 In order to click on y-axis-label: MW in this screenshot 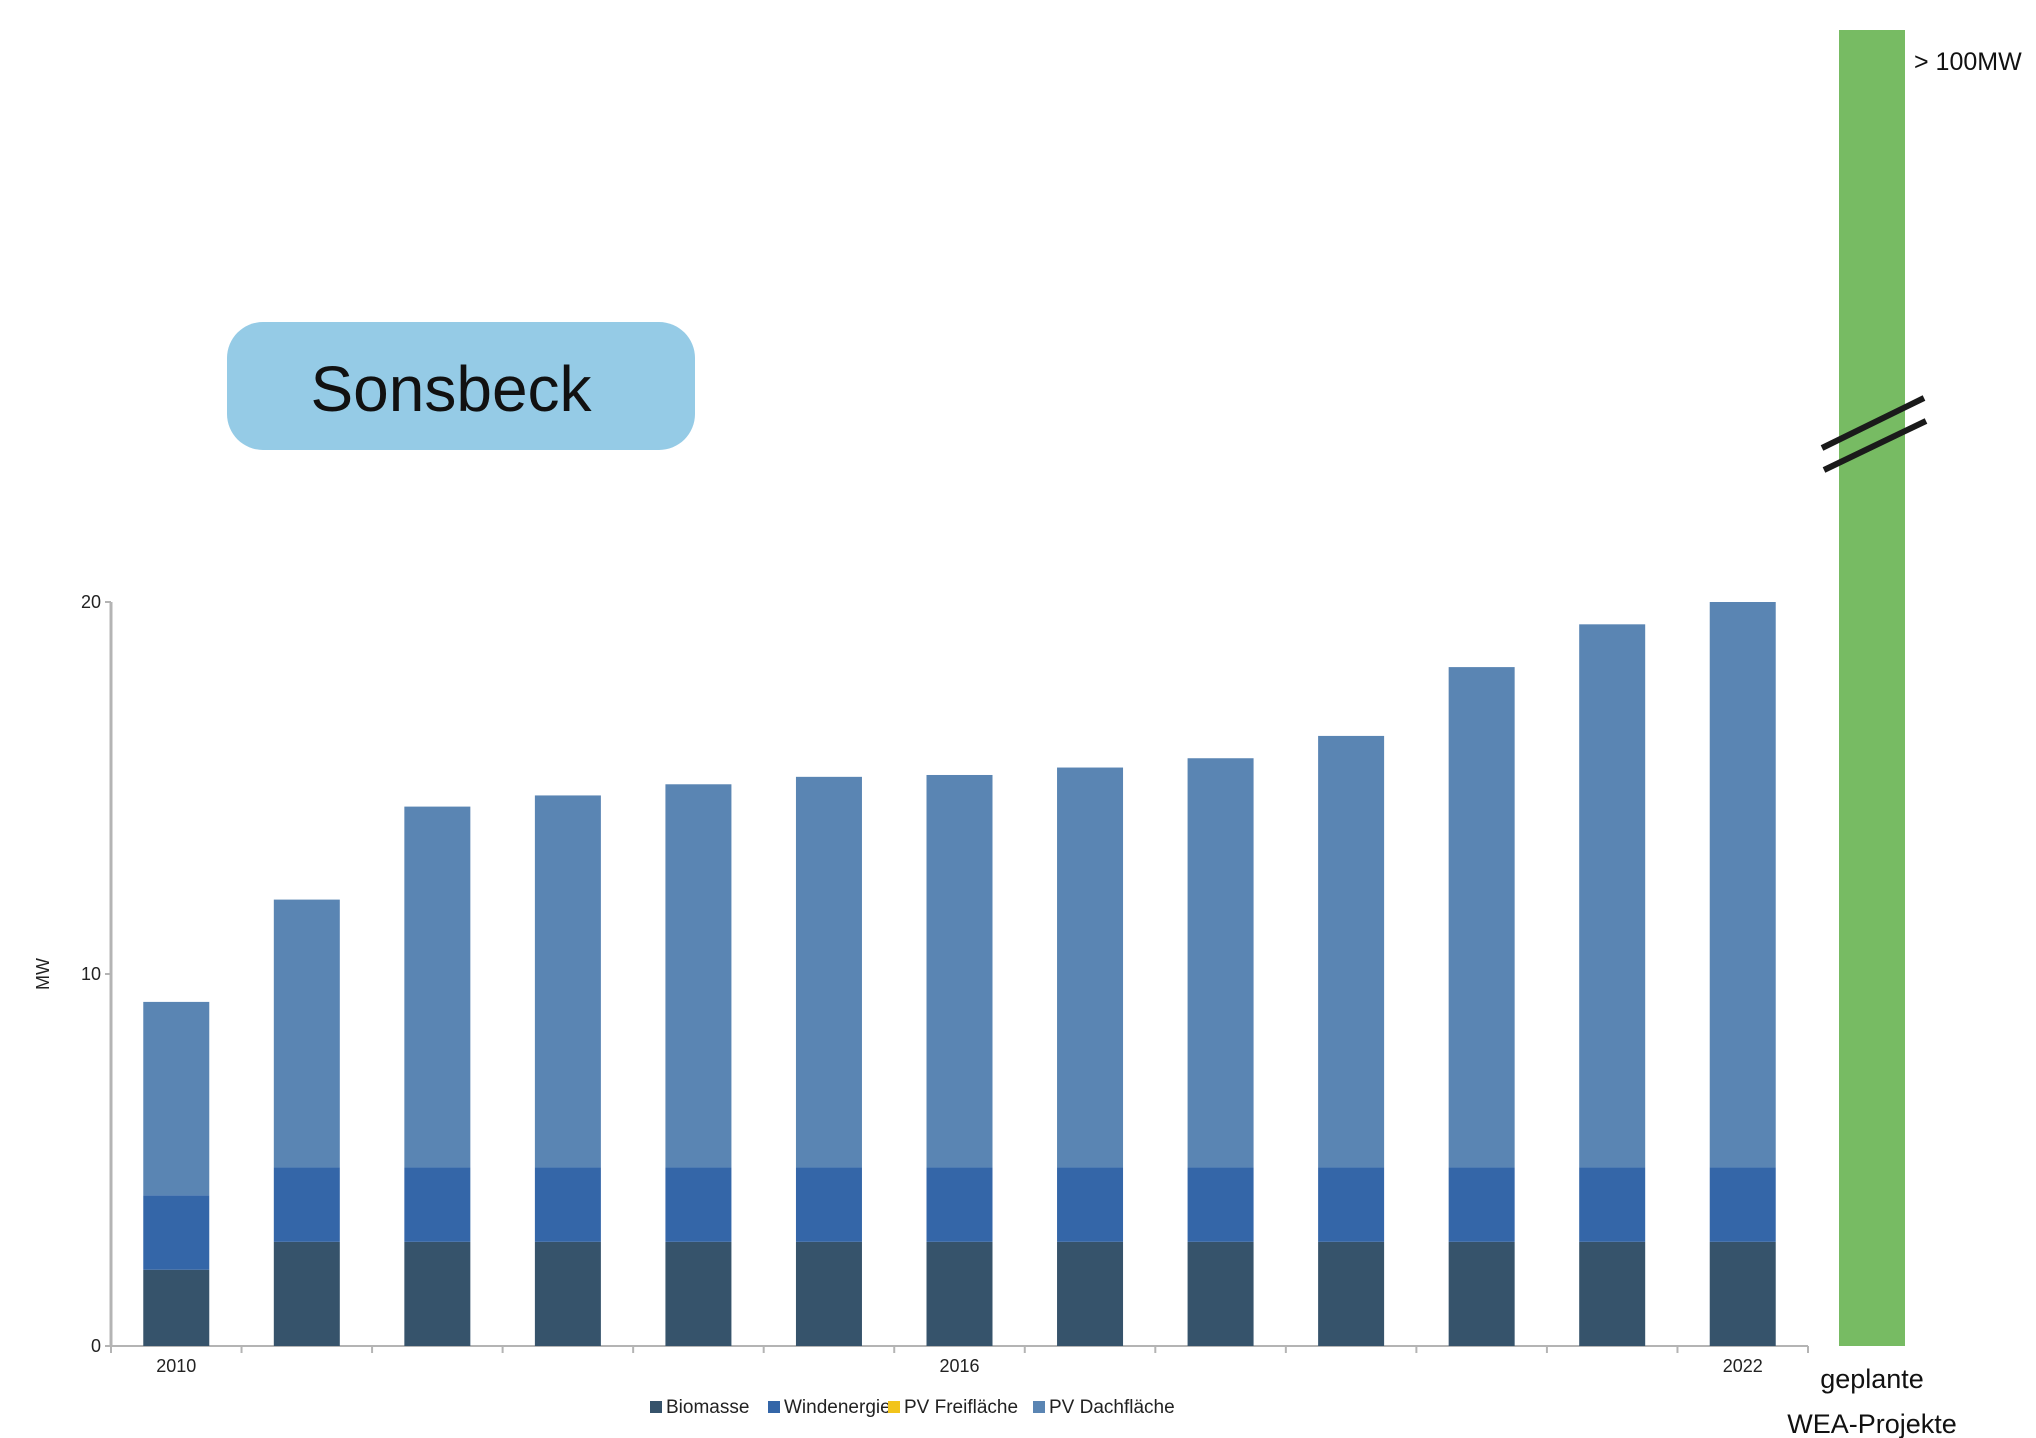, I will do `click(43, 974)`.